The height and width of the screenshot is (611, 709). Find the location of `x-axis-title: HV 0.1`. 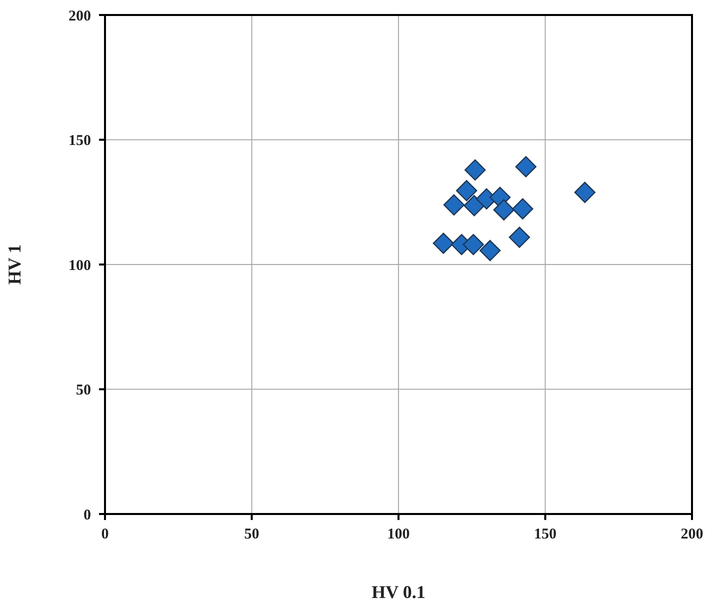

x-axis-title: HV 0.1 is located at coordinates (399, 592).